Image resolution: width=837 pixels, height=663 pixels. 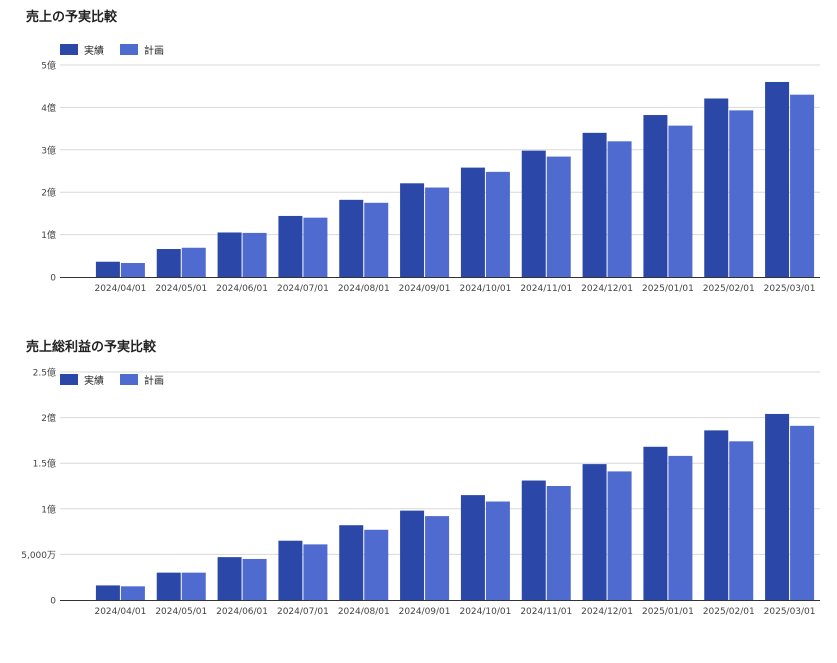 What do you see at coordinates (425, 289) in the screenshot?
I see `x-tick-label: 2024/09/01` at bounding box center [425, 289].